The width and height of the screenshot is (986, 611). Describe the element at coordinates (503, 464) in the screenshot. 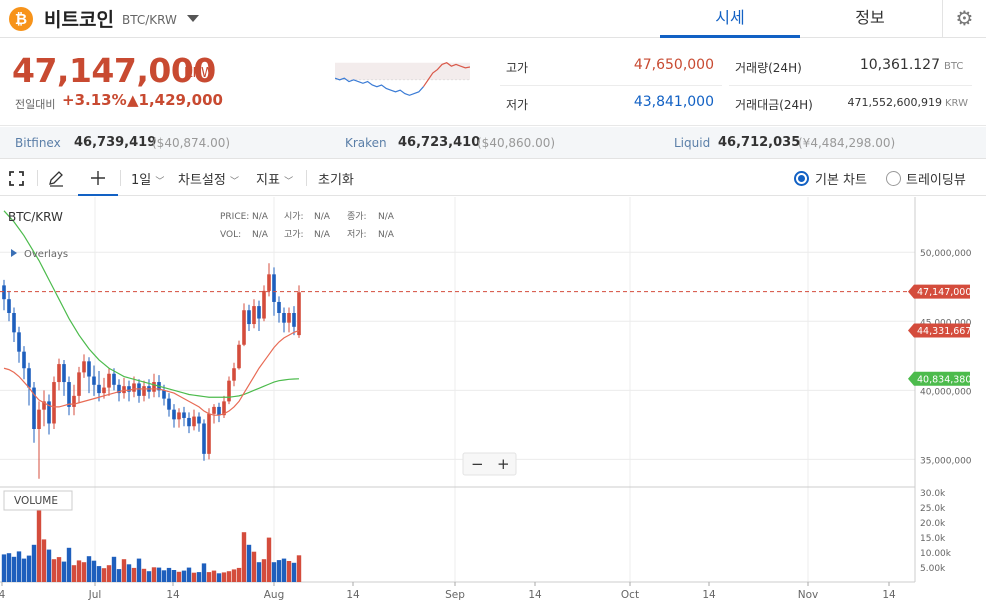

I see `zoom-in-button: +` at that location.